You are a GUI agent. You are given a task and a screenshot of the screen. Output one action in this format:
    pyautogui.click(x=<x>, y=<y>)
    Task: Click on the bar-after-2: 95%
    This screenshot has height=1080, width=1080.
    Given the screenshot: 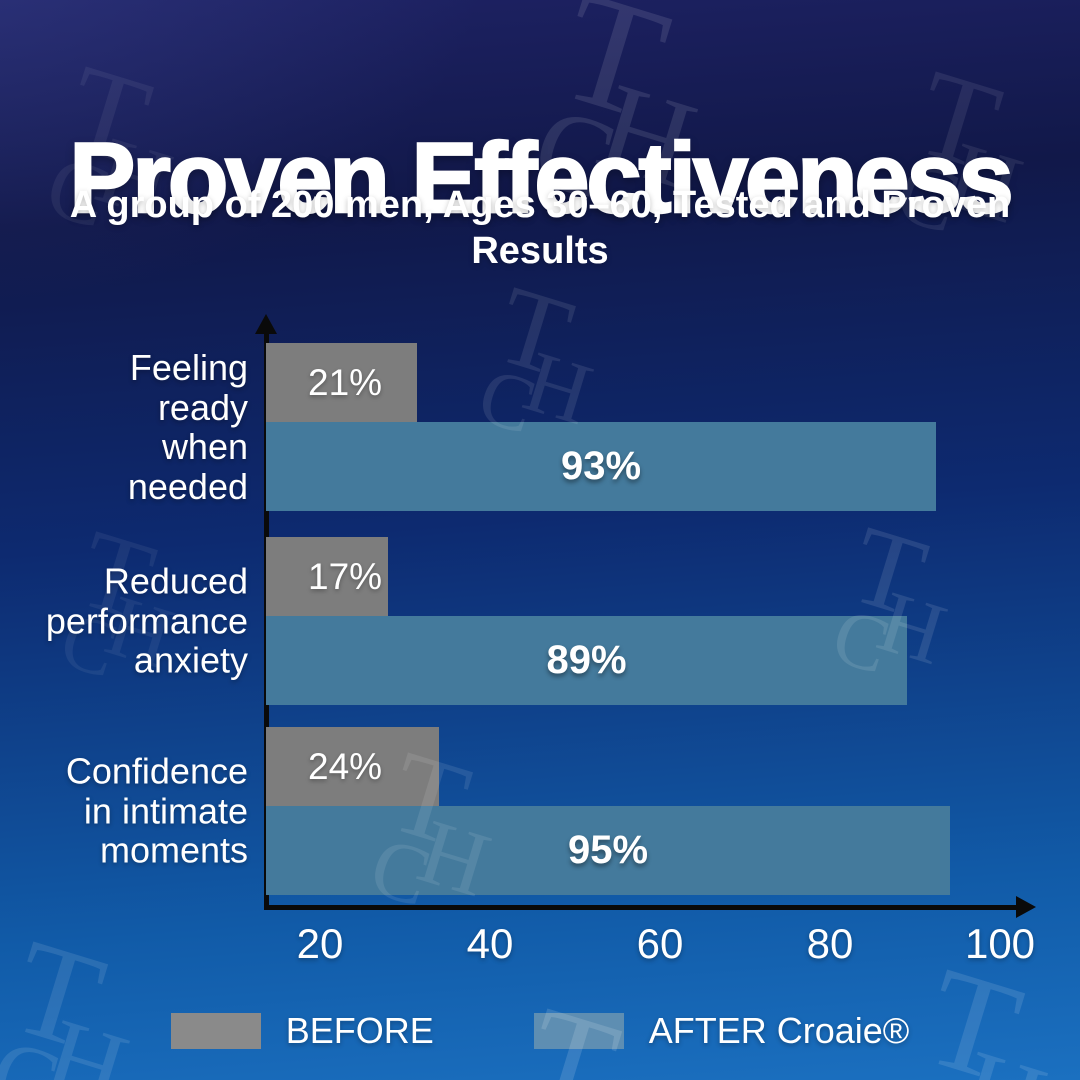 What is the action you would take?
    pyautogui.click(x=608, y=850)
    